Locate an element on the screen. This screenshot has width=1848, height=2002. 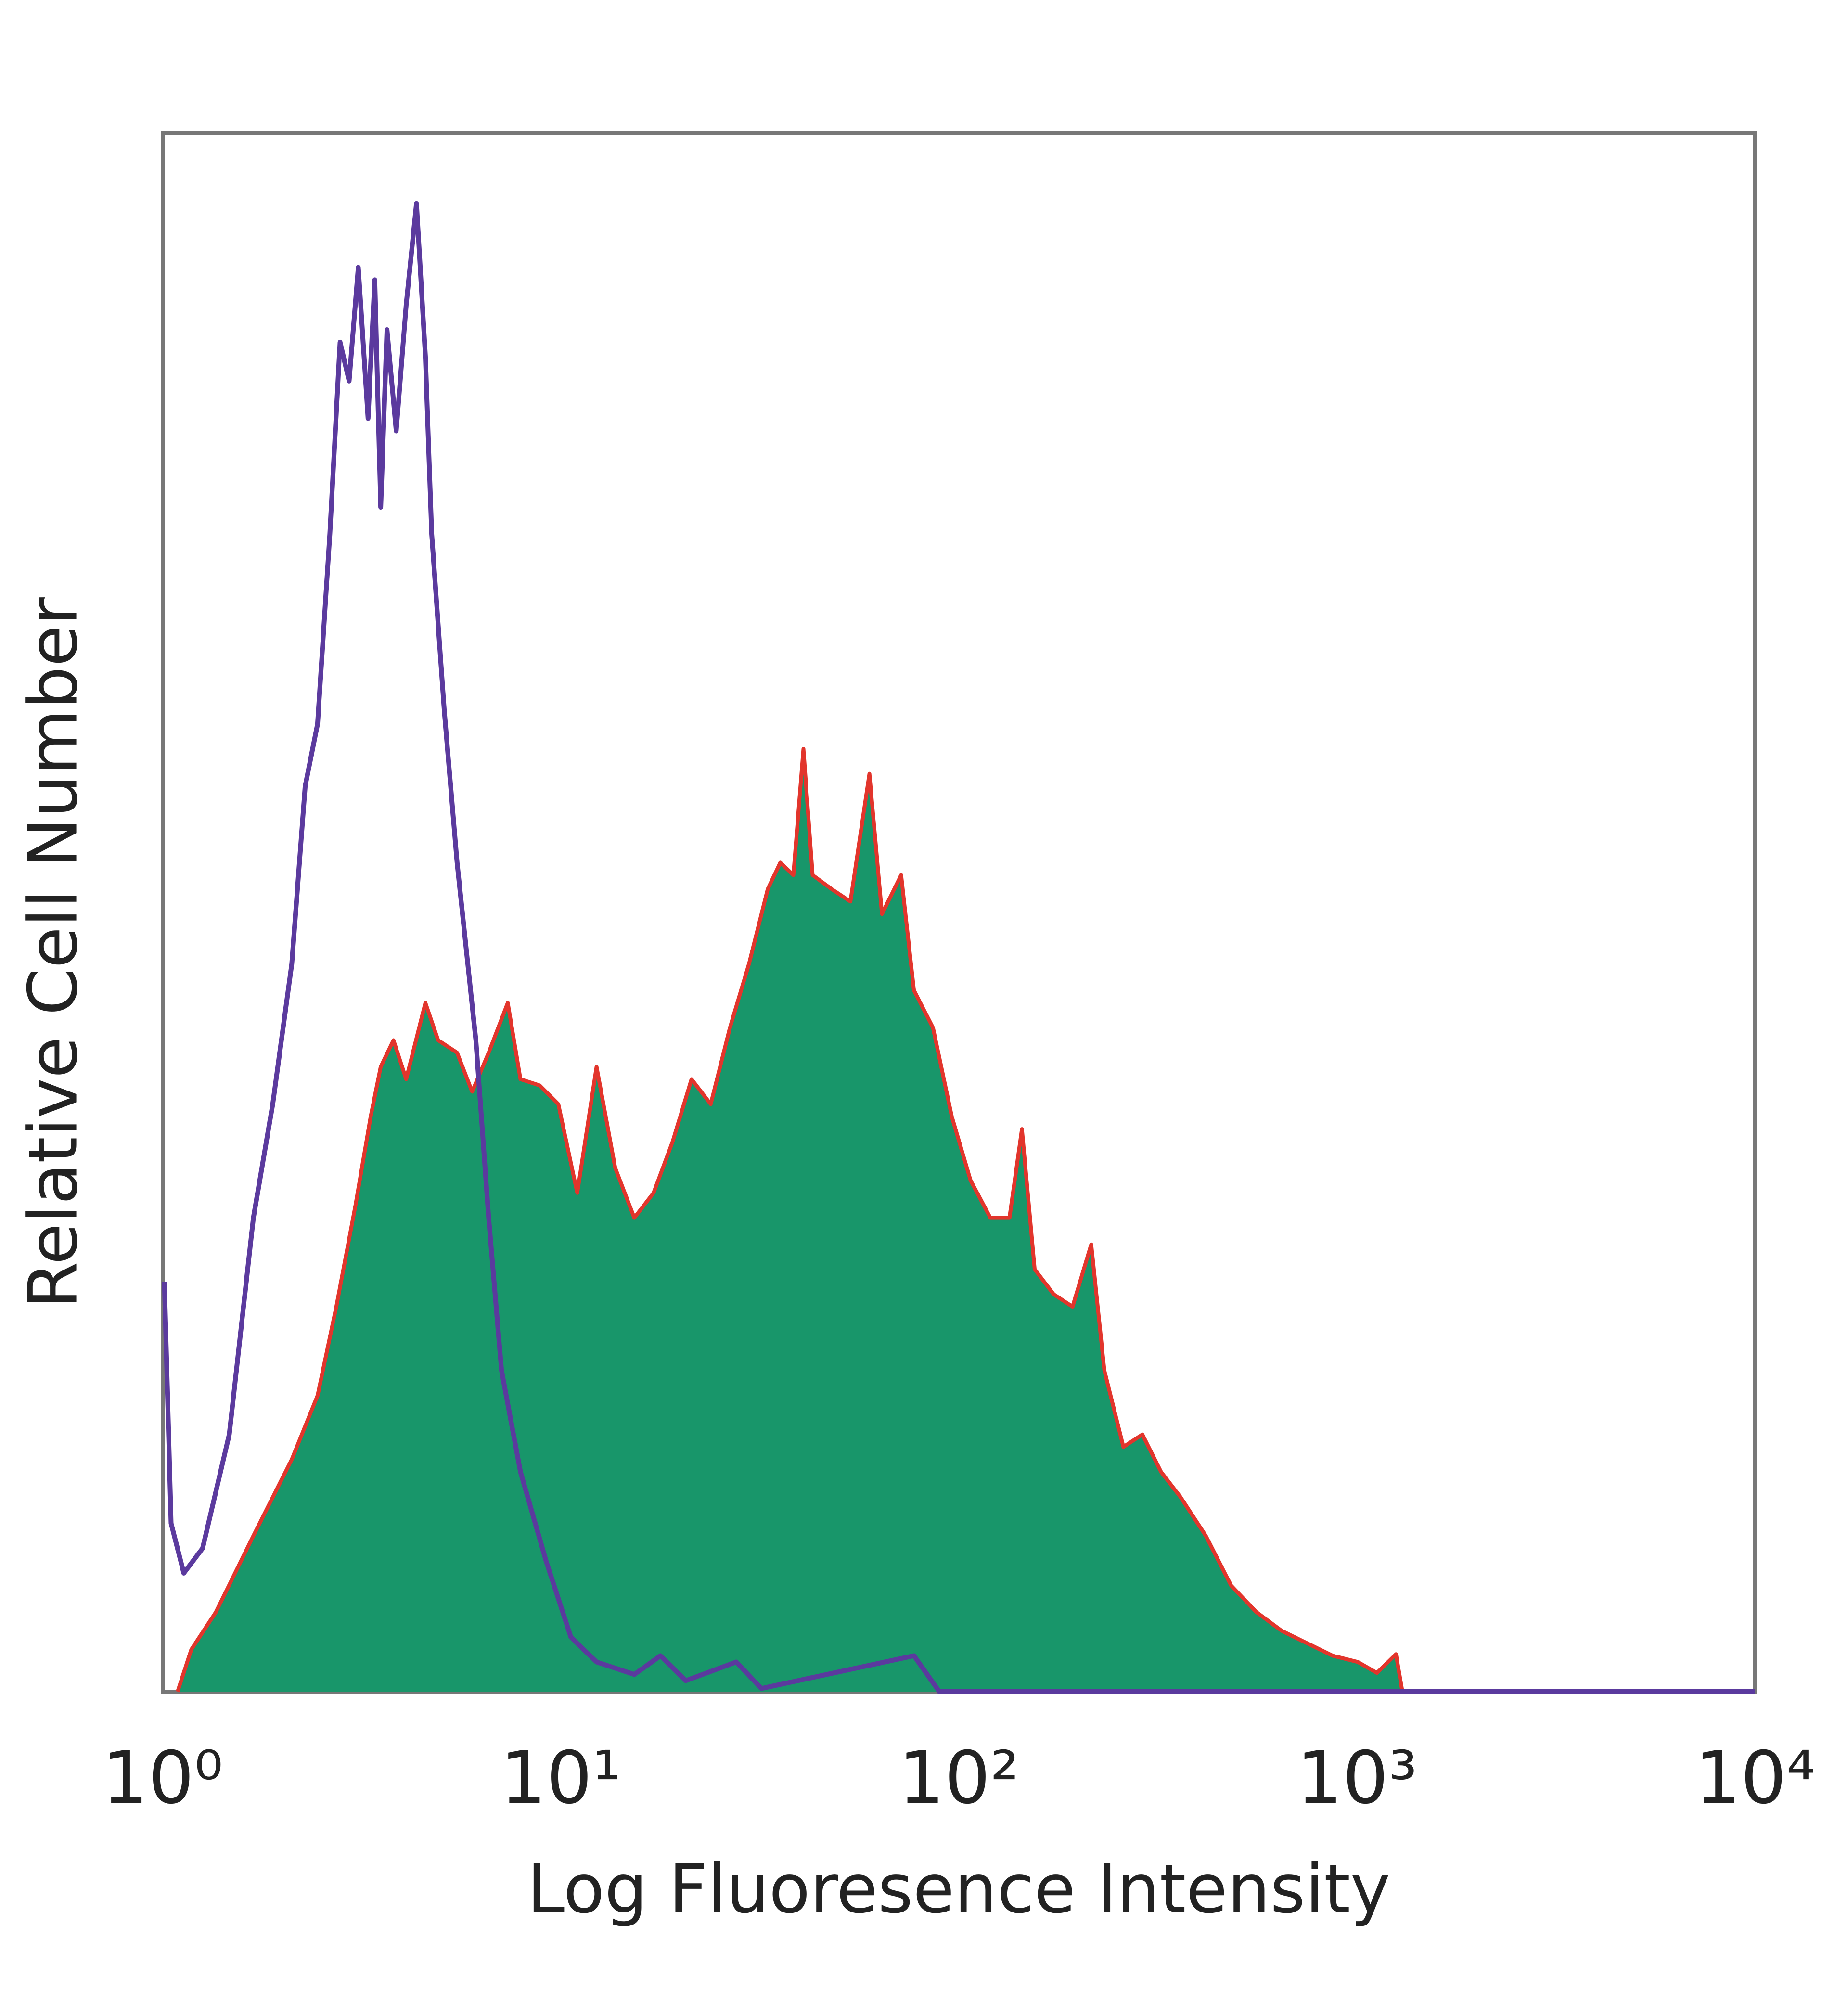
x-tick-label: 10⁴ is located at coordinates (1754, 1778).